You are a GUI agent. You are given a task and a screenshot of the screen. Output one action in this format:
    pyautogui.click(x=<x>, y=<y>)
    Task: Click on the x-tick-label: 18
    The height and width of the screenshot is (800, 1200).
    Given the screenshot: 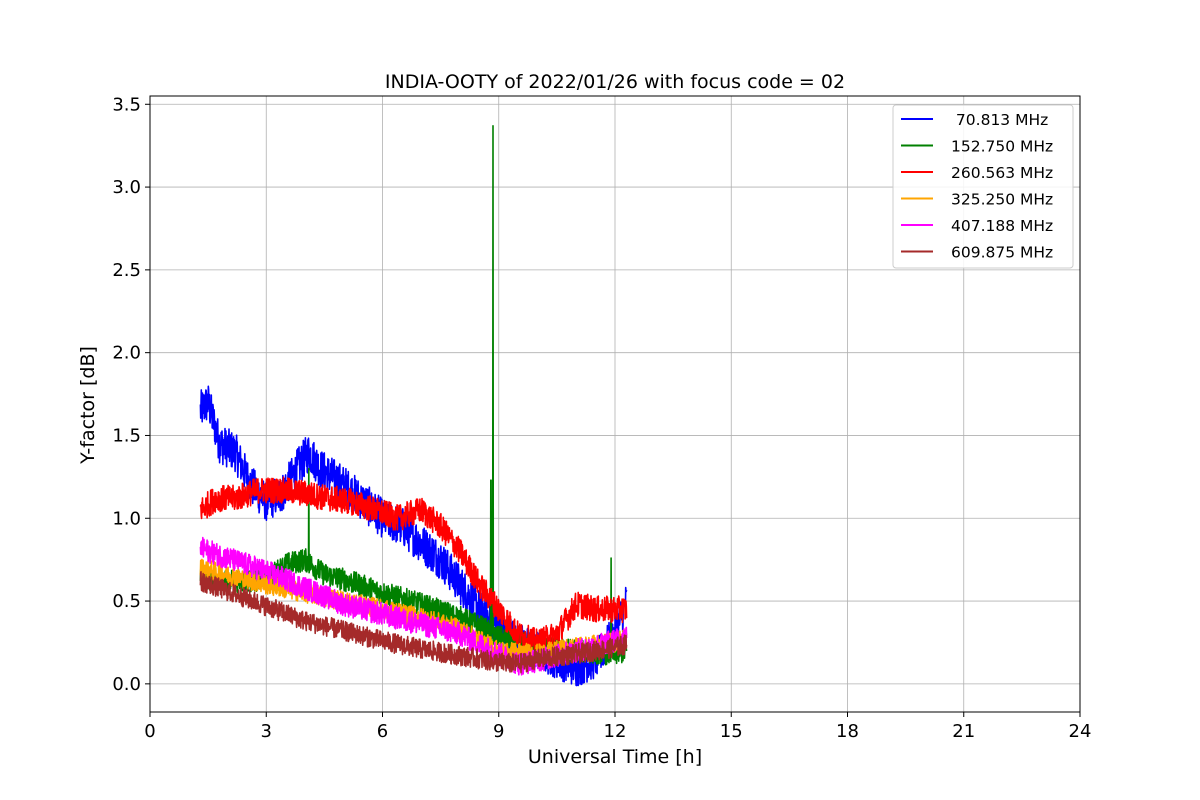 What is the action you would take?
    pyautogui.click(x=847, y=731)
    